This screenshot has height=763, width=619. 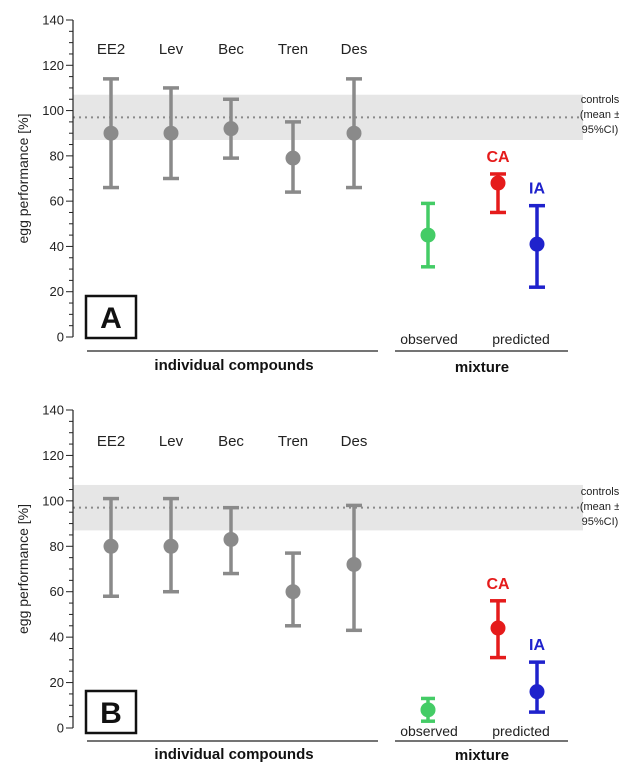 I want to click on panel-letter: A, so click(x=111, y=318).